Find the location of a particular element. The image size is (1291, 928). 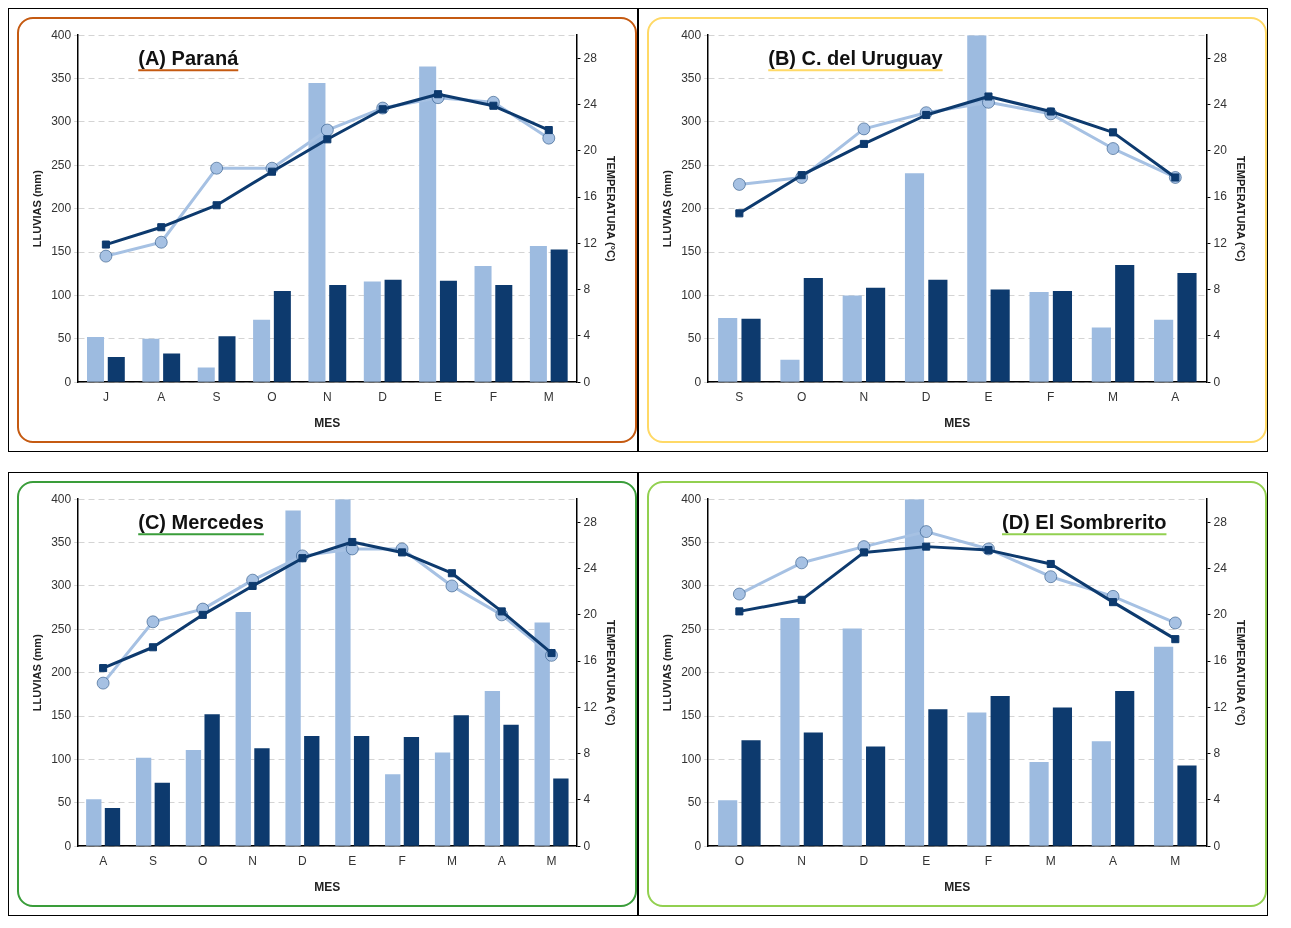

x-axis-title: MES is located at coordinates (327, 423).